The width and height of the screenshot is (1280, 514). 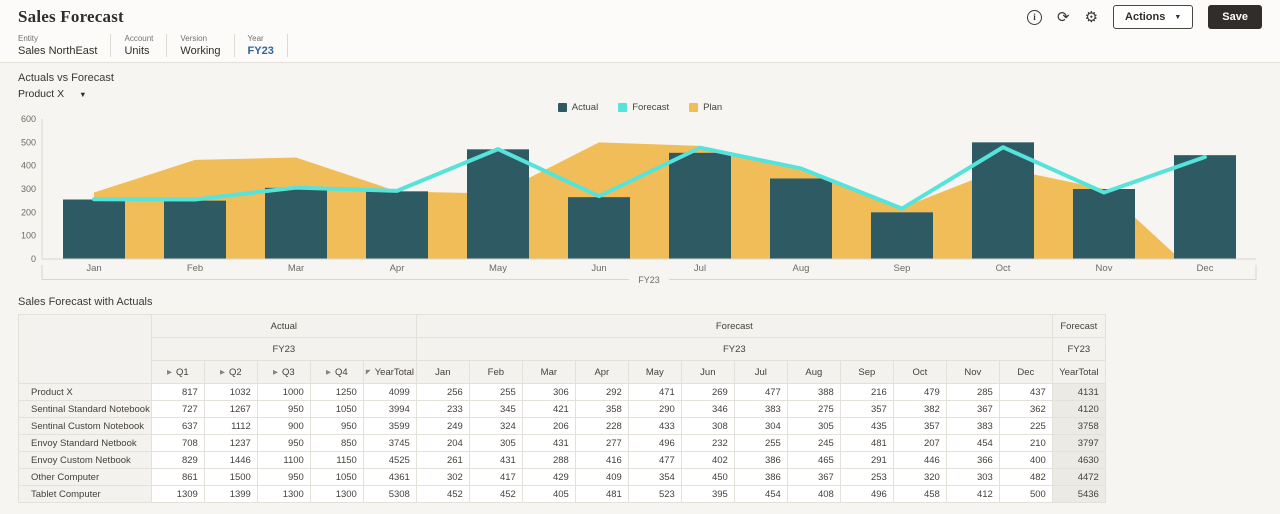 I want to click on grid-cell: 288, so click(x=548, y=460).